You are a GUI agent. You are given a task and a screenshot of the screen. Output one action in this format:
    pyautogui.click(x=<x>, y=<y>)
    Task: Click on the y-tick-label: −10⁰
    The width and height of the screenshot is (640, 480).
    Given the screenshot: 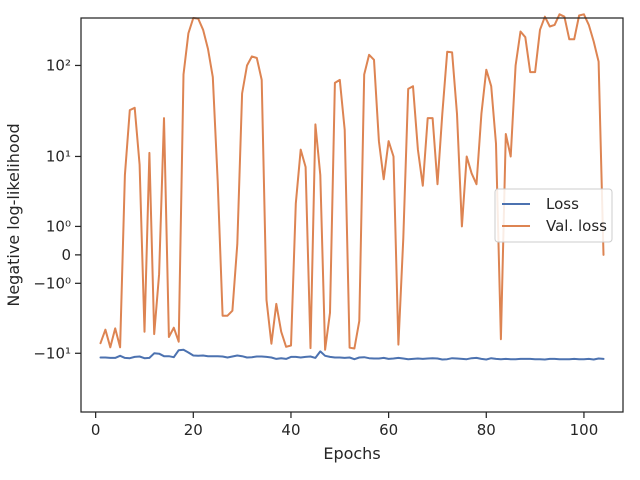 What is the action you would take?
    pyautogui.click(x=52, y=283)
    